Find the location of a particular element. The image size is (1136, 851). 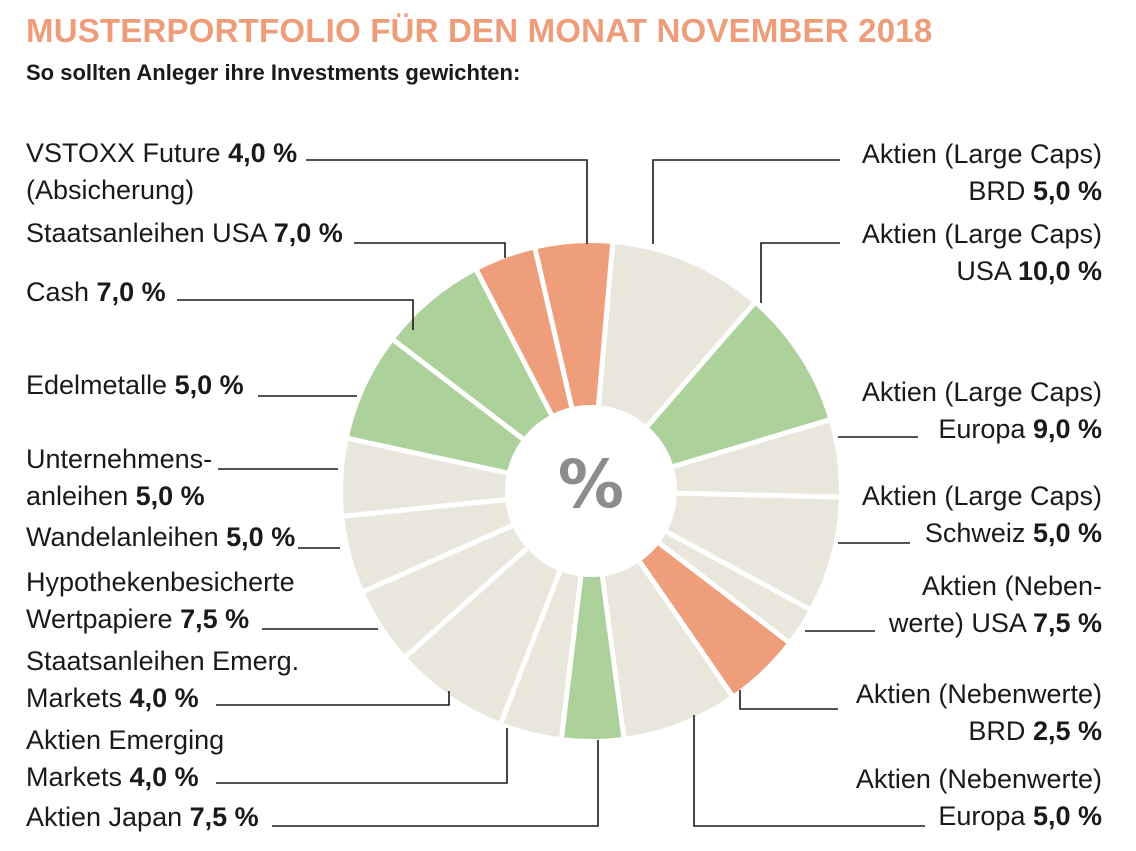

slice-label: Hypothekenbesicherte Wertpapiere 7,5 % is located at coordinates (160, 601).